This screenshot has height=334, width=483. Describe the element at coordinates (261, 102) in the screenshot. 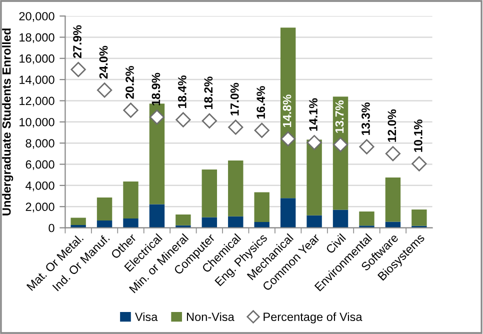

I see `data-label: 16.4%` at that location.